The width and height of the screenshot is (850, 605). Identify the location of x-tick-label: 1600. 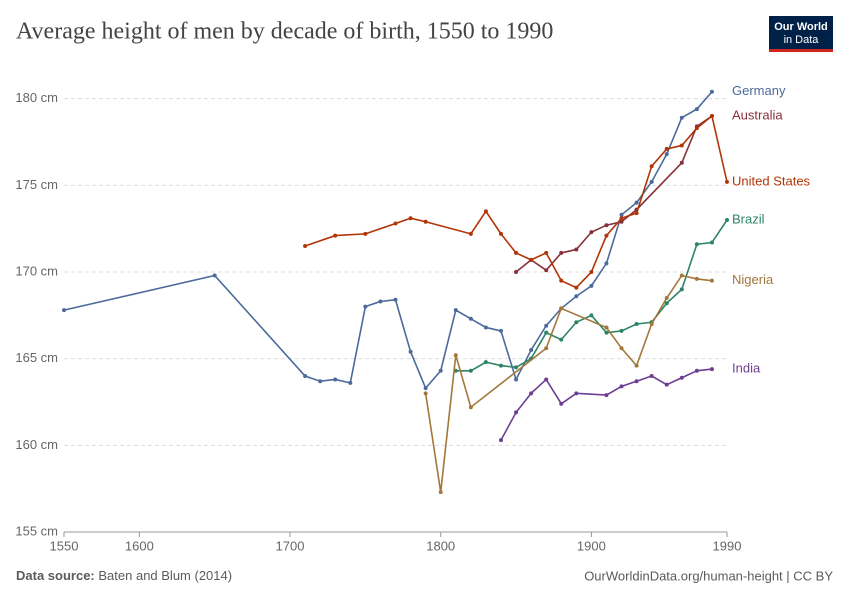
(139, 545).